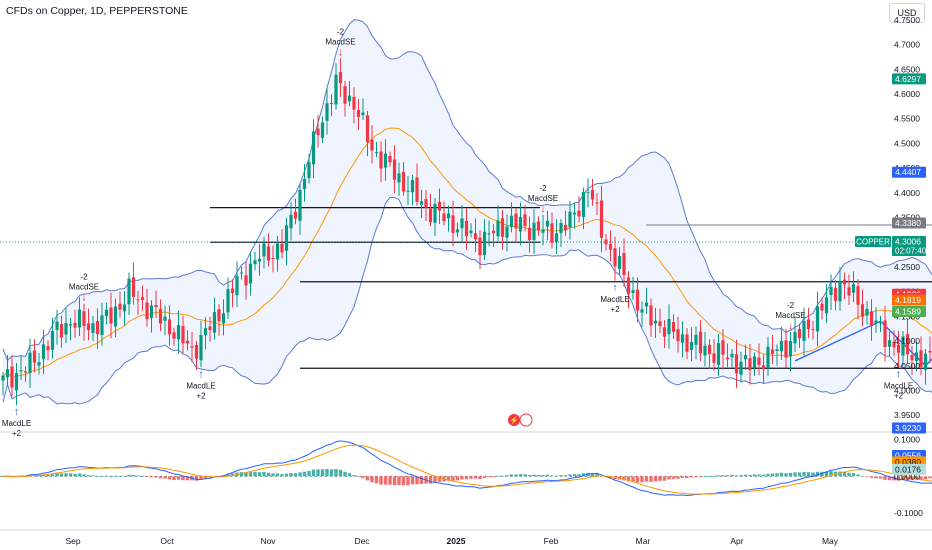  What do you see at coordinates (908, 513) in the screenshot?
I see `macd-tick-label: -0.1000` at bounding box center [908, 513].